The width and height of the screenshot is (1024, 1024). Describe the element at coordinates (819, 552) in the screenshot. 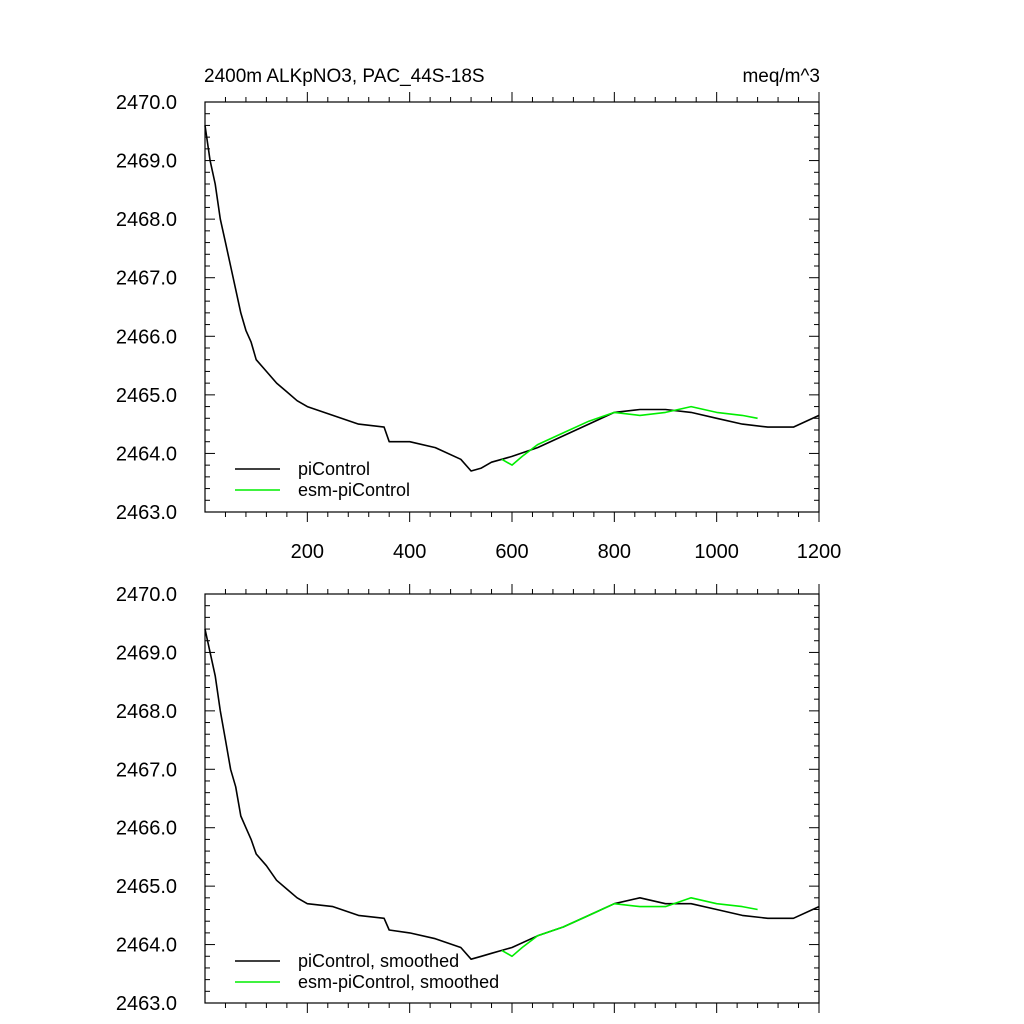

I see `x-tick-label: 1200` at that location.